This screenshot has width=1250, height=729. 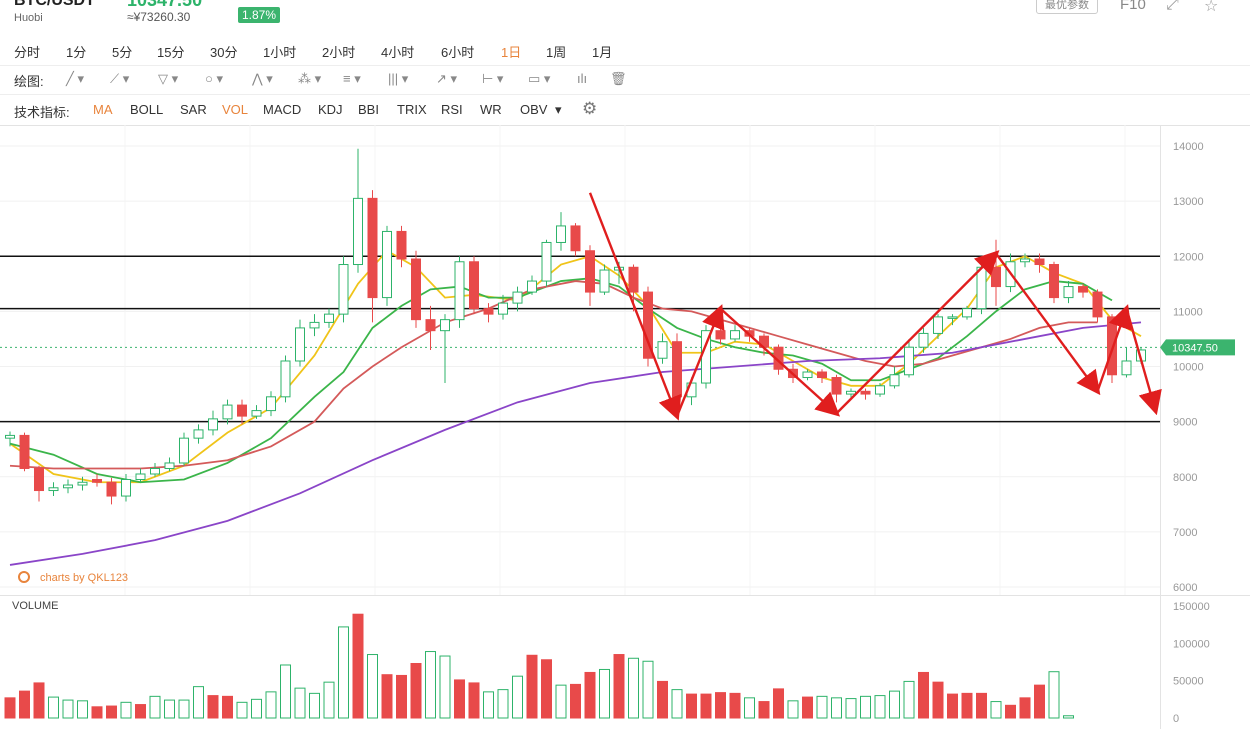 I want to click on bar-tool-icon: ılı, so click(x=582, y=78).